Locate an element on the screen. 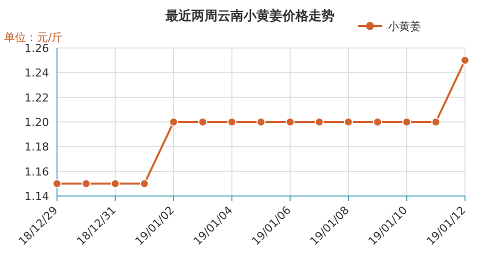 Image resolution: width=478 pixels, height=269 pixels. y-axis-title: 单位：元/斤 is located at coordinates (33, 37).